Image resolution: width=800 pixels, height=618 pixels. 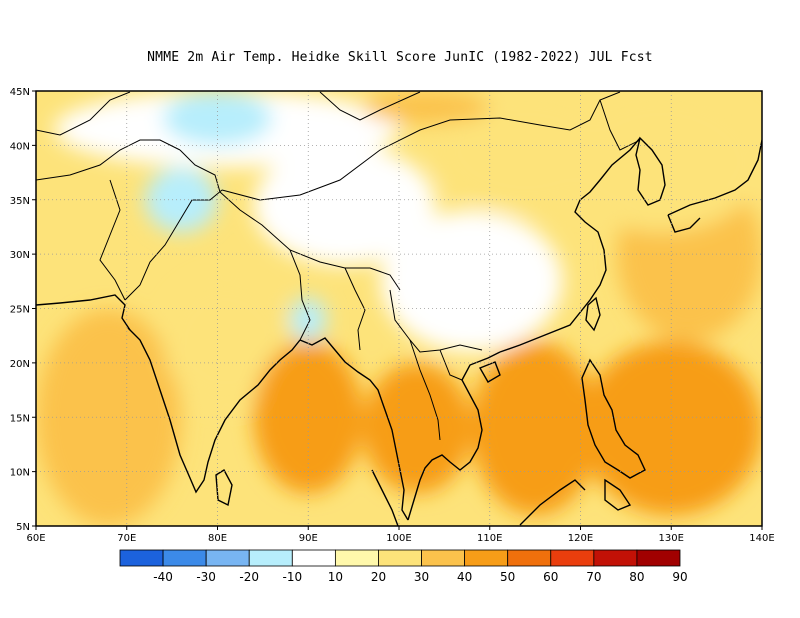 I want to click on x-tick-label: 130E, so click(x=671, y=538).